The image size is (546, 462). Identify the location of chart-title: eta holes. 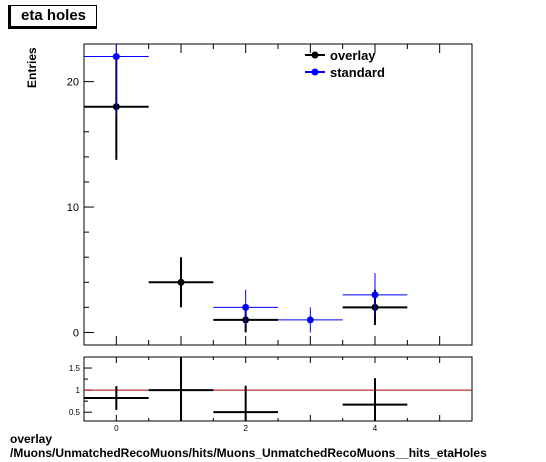
(53, 17).